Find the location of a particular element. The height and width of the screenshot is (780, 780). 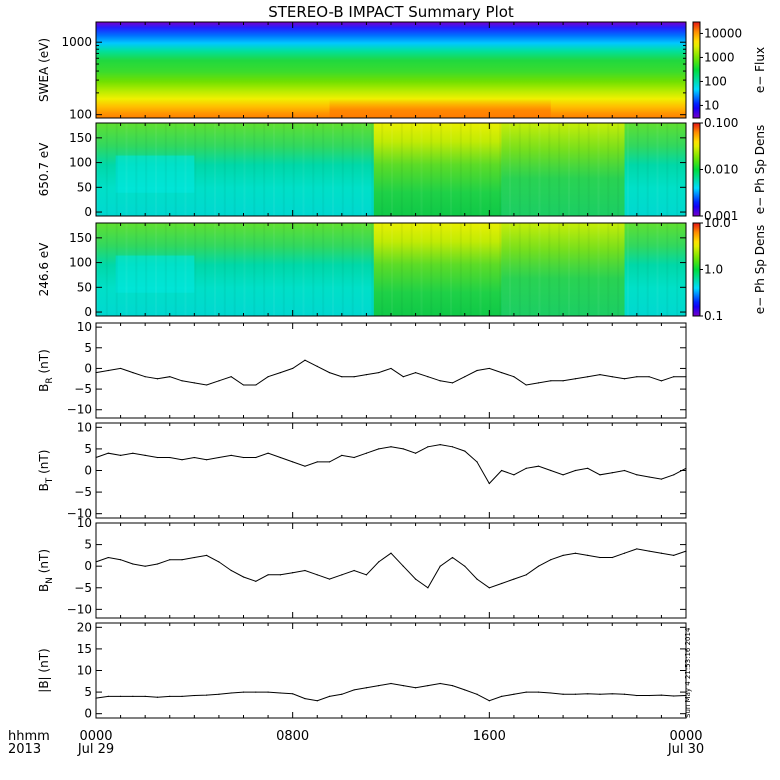

ytick-label-bmag: 15 is located at coordinates (84, 649).